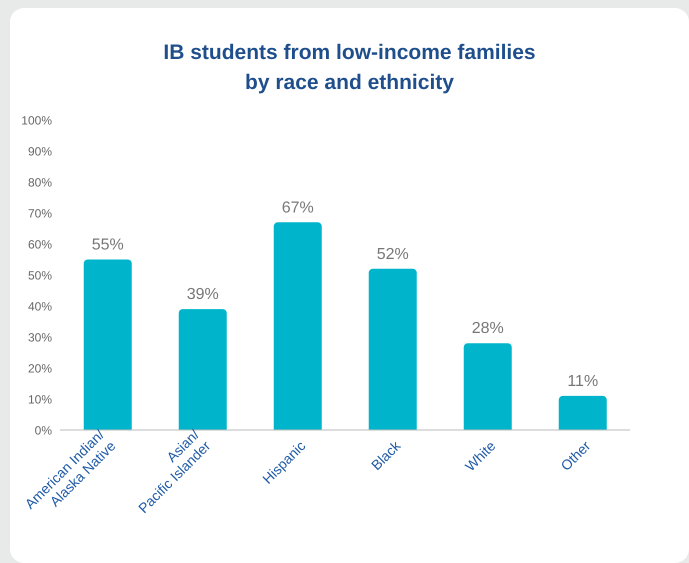  Describe the element at coordinates (108, 245) in the screenshot. I see `data-label: 55%` at that location.